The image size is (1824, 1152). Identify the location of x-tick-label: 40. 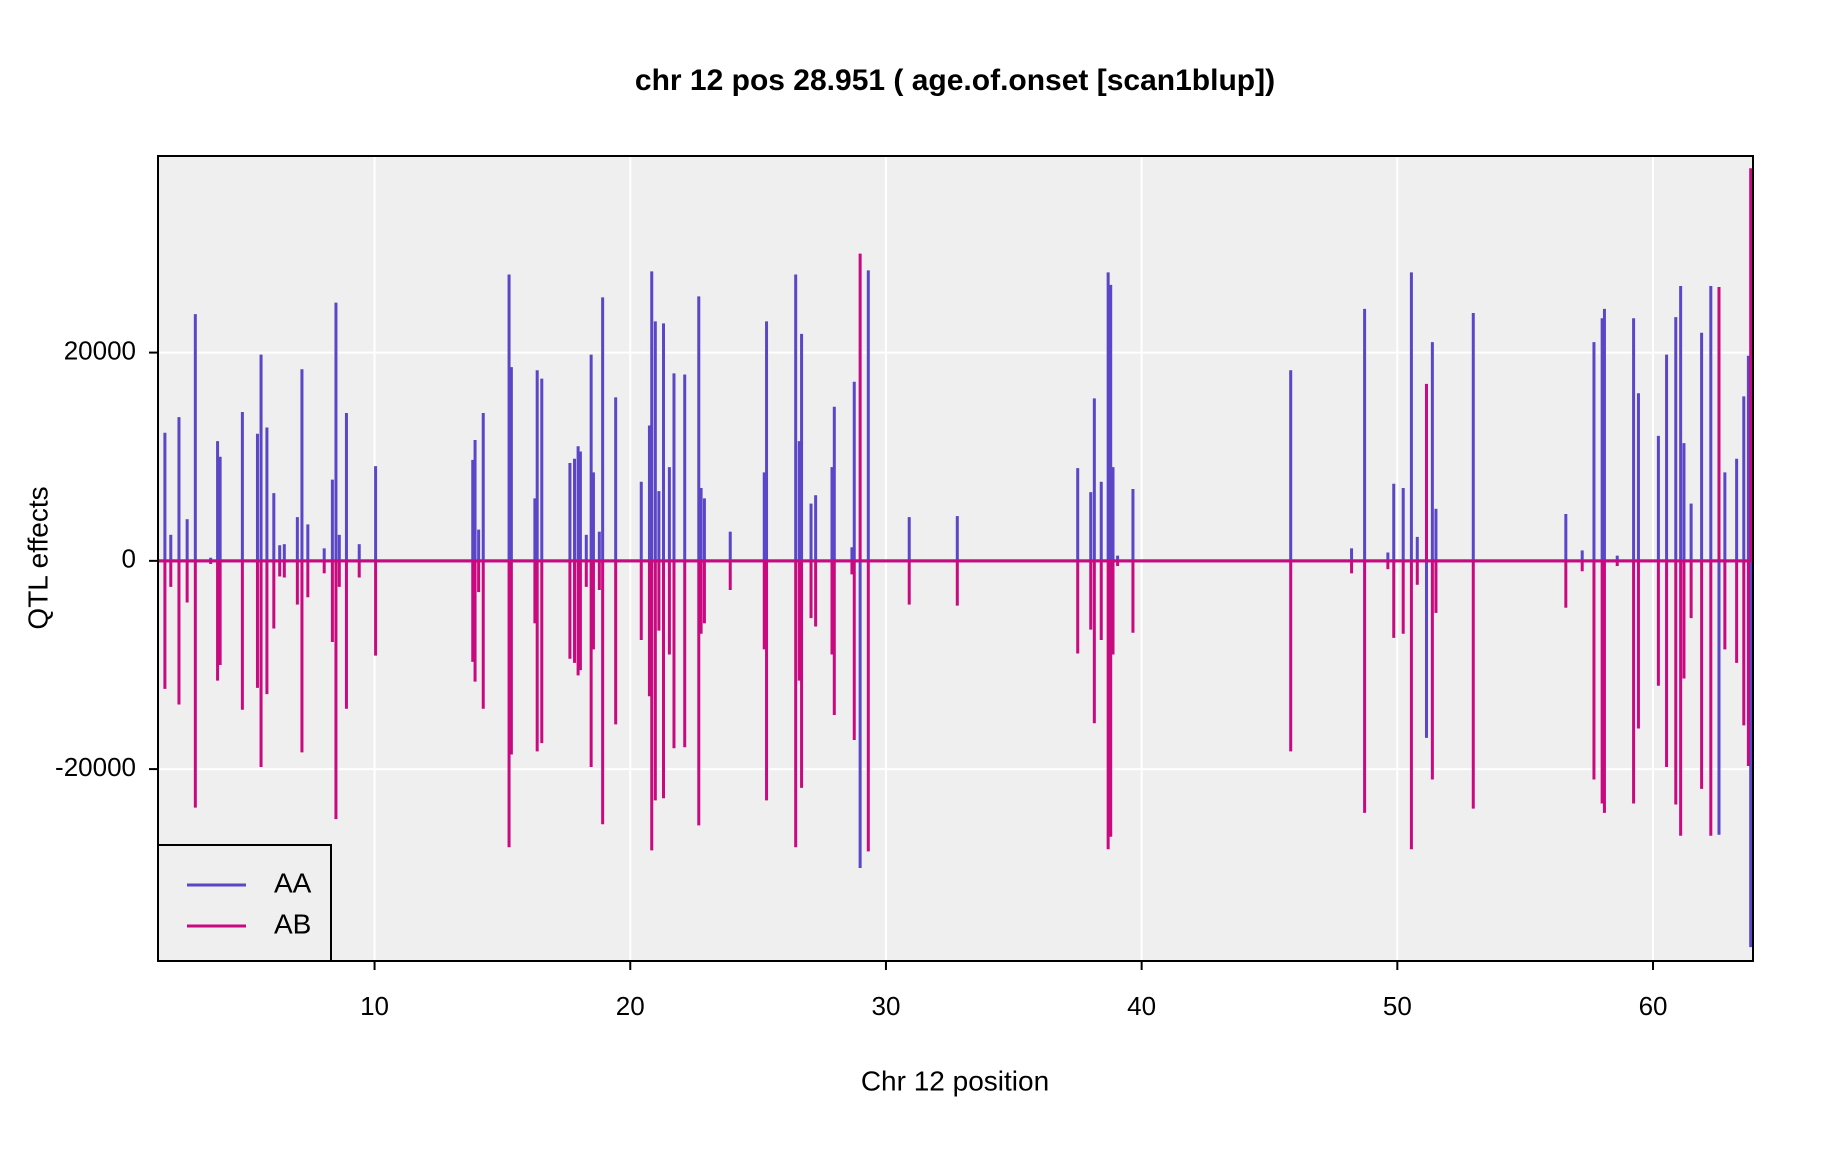
(1141, 1006).